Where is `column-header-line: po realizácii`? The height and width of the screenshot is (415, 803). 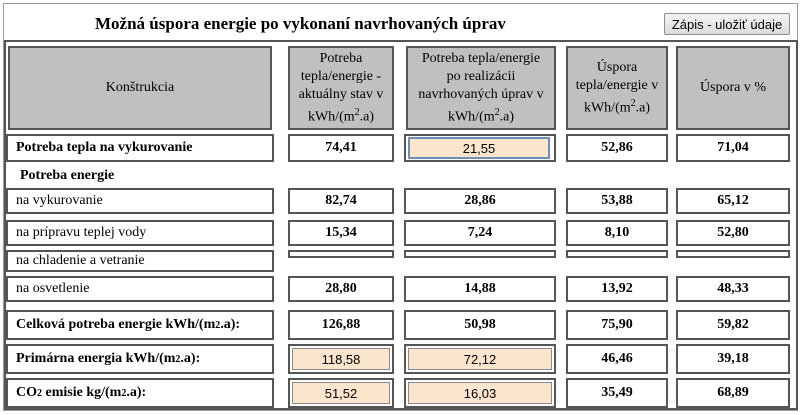
column-header-line: po realizácii is located at coordinates (481, 76).